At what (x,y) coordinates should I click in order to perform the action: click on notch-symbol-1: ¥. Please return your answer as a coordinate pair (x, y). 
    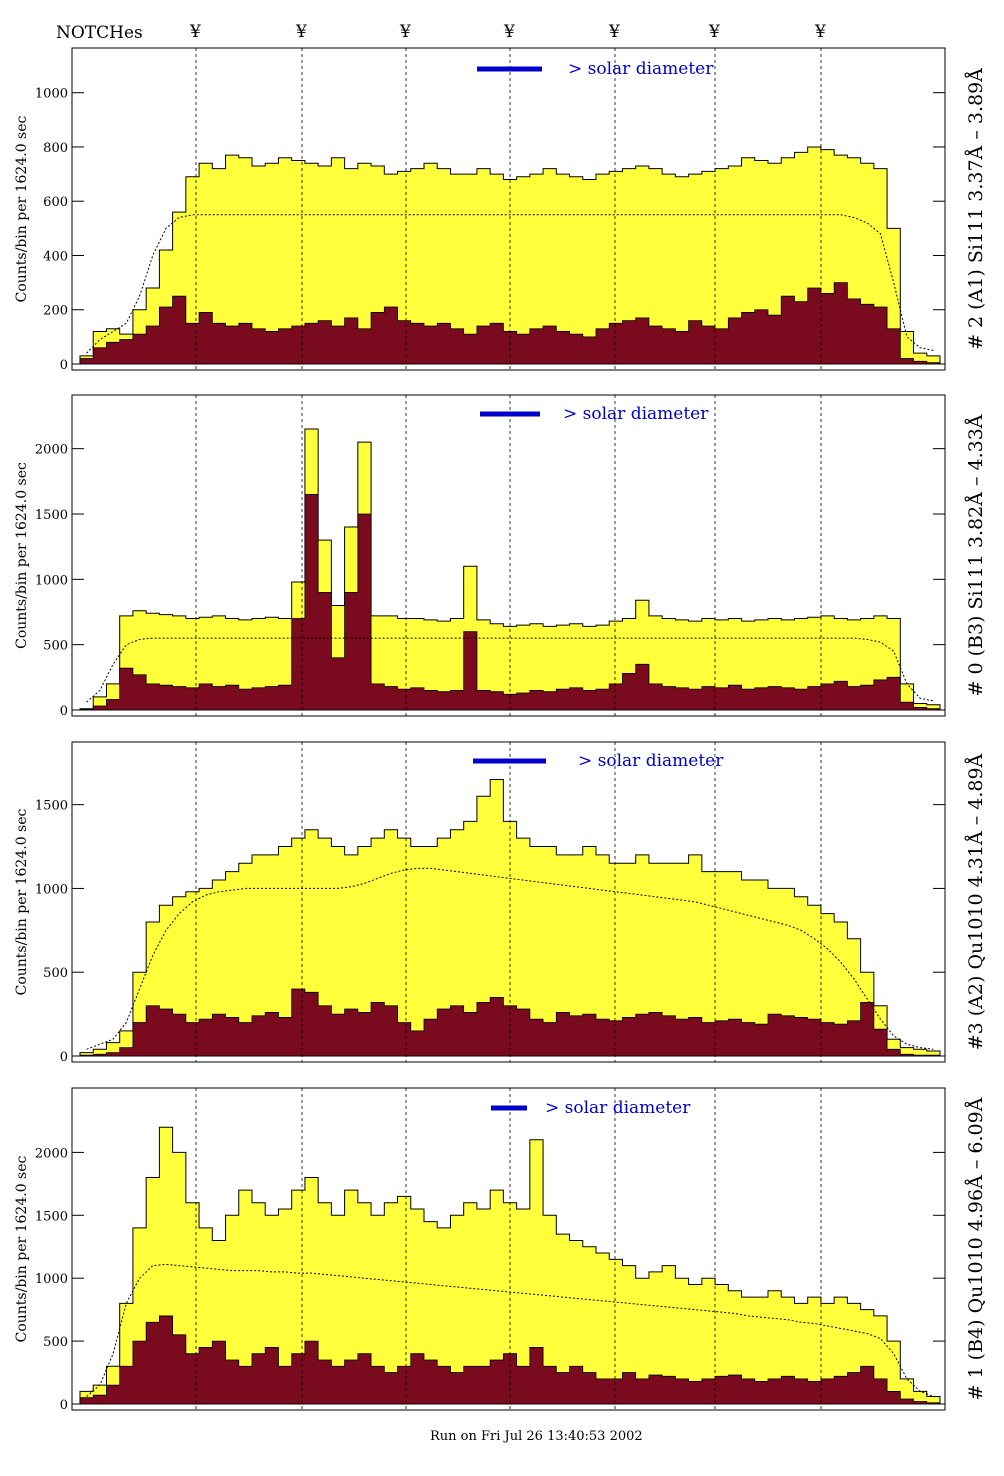
    Looking at the image, I should click on (301, 32).